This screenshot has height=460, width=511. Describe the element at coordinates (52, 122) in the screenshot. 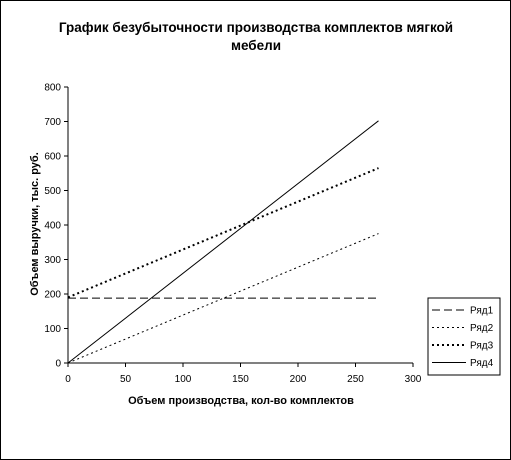

I see `y-tick-label: 700` at that location.